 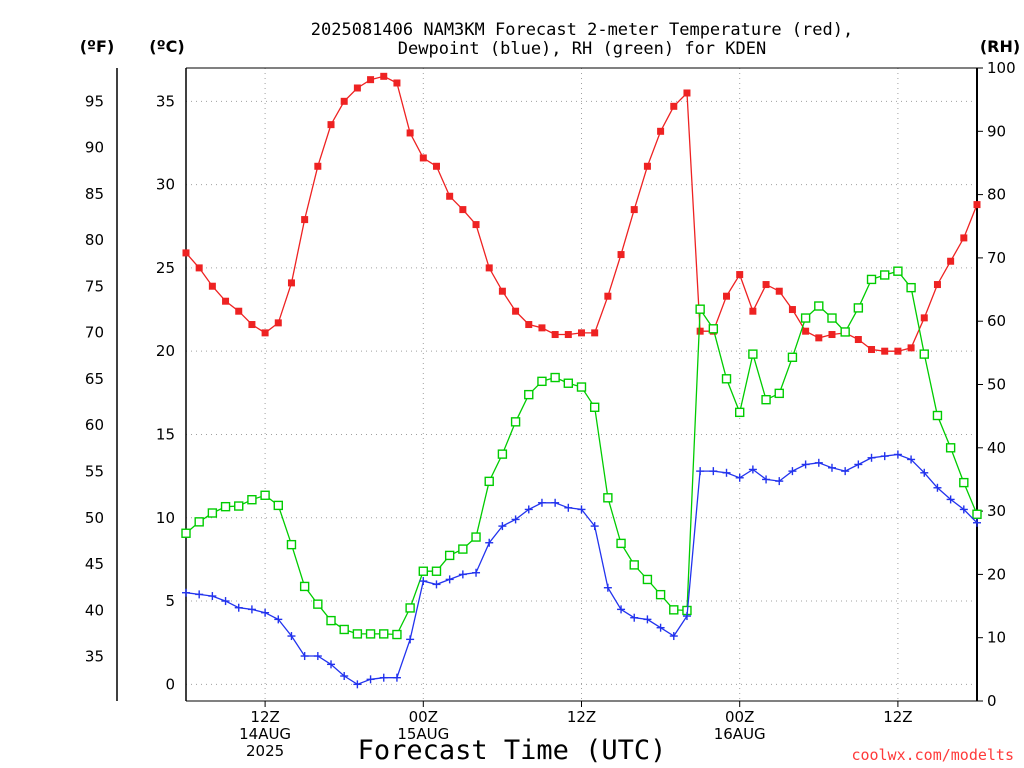 What do you see at coordinates (170, 684) in the screenshot?
I see `celsius-tick-label: 0` at bounding box center [170, 684].